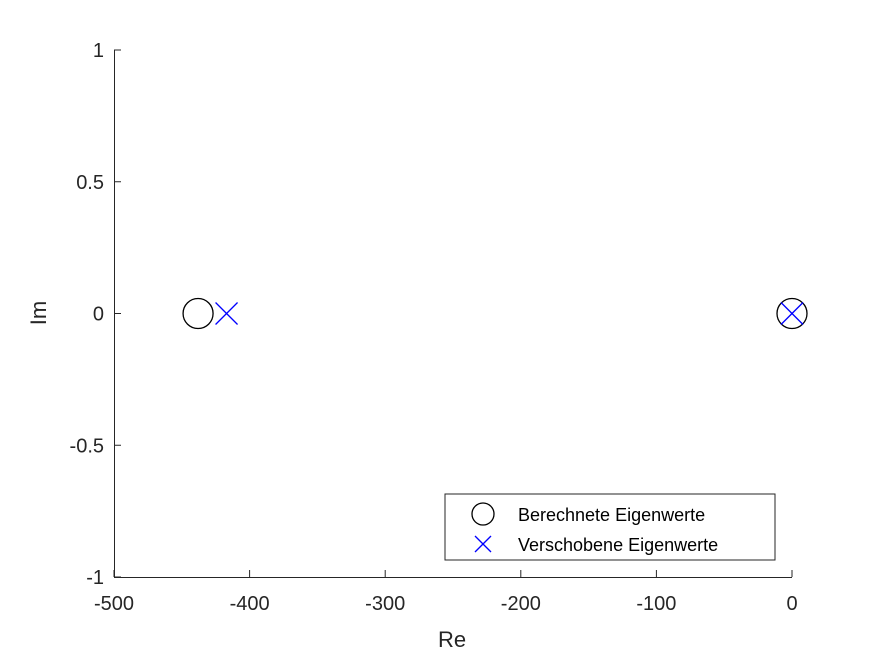 This screenshot has height=656, width=875. What do you see at coordinates (98, 51) in the screenshot?
I see `y-tick-label: 1` at bounding box center [98, 51].